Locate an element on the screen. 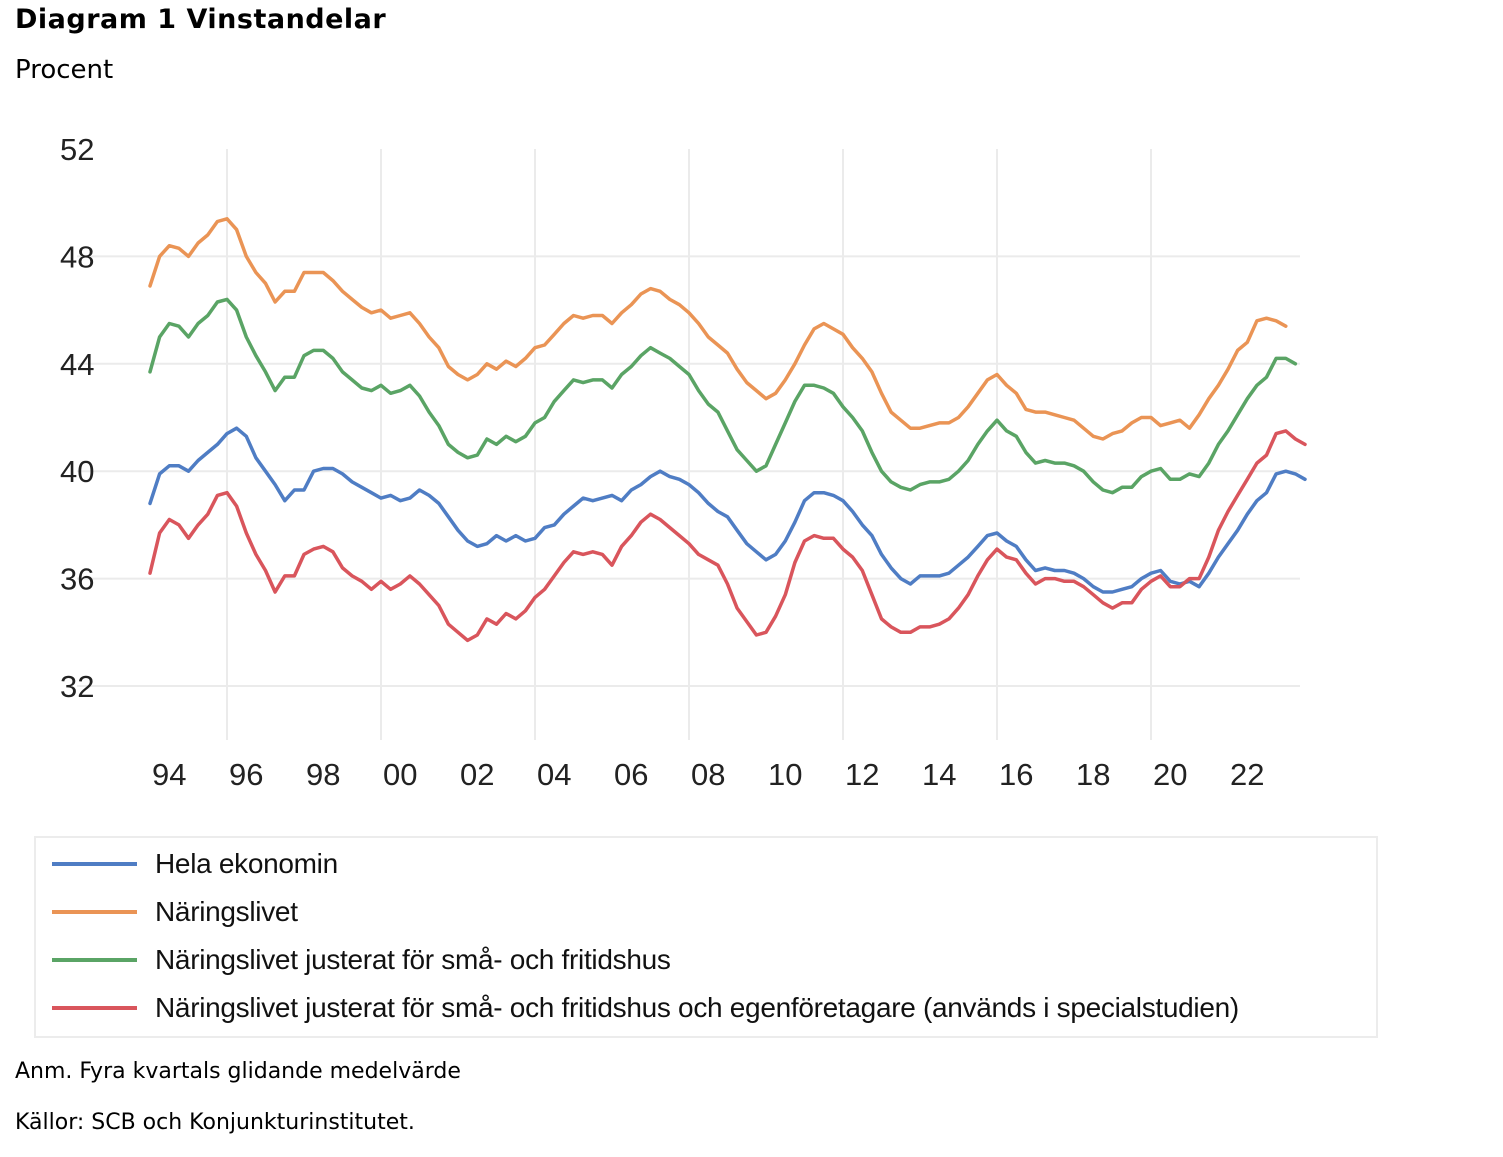 Image resolution: width=1503 pixels, height=1157 pixels. x-tick-label: 10 is located at coordinates (785, 774).